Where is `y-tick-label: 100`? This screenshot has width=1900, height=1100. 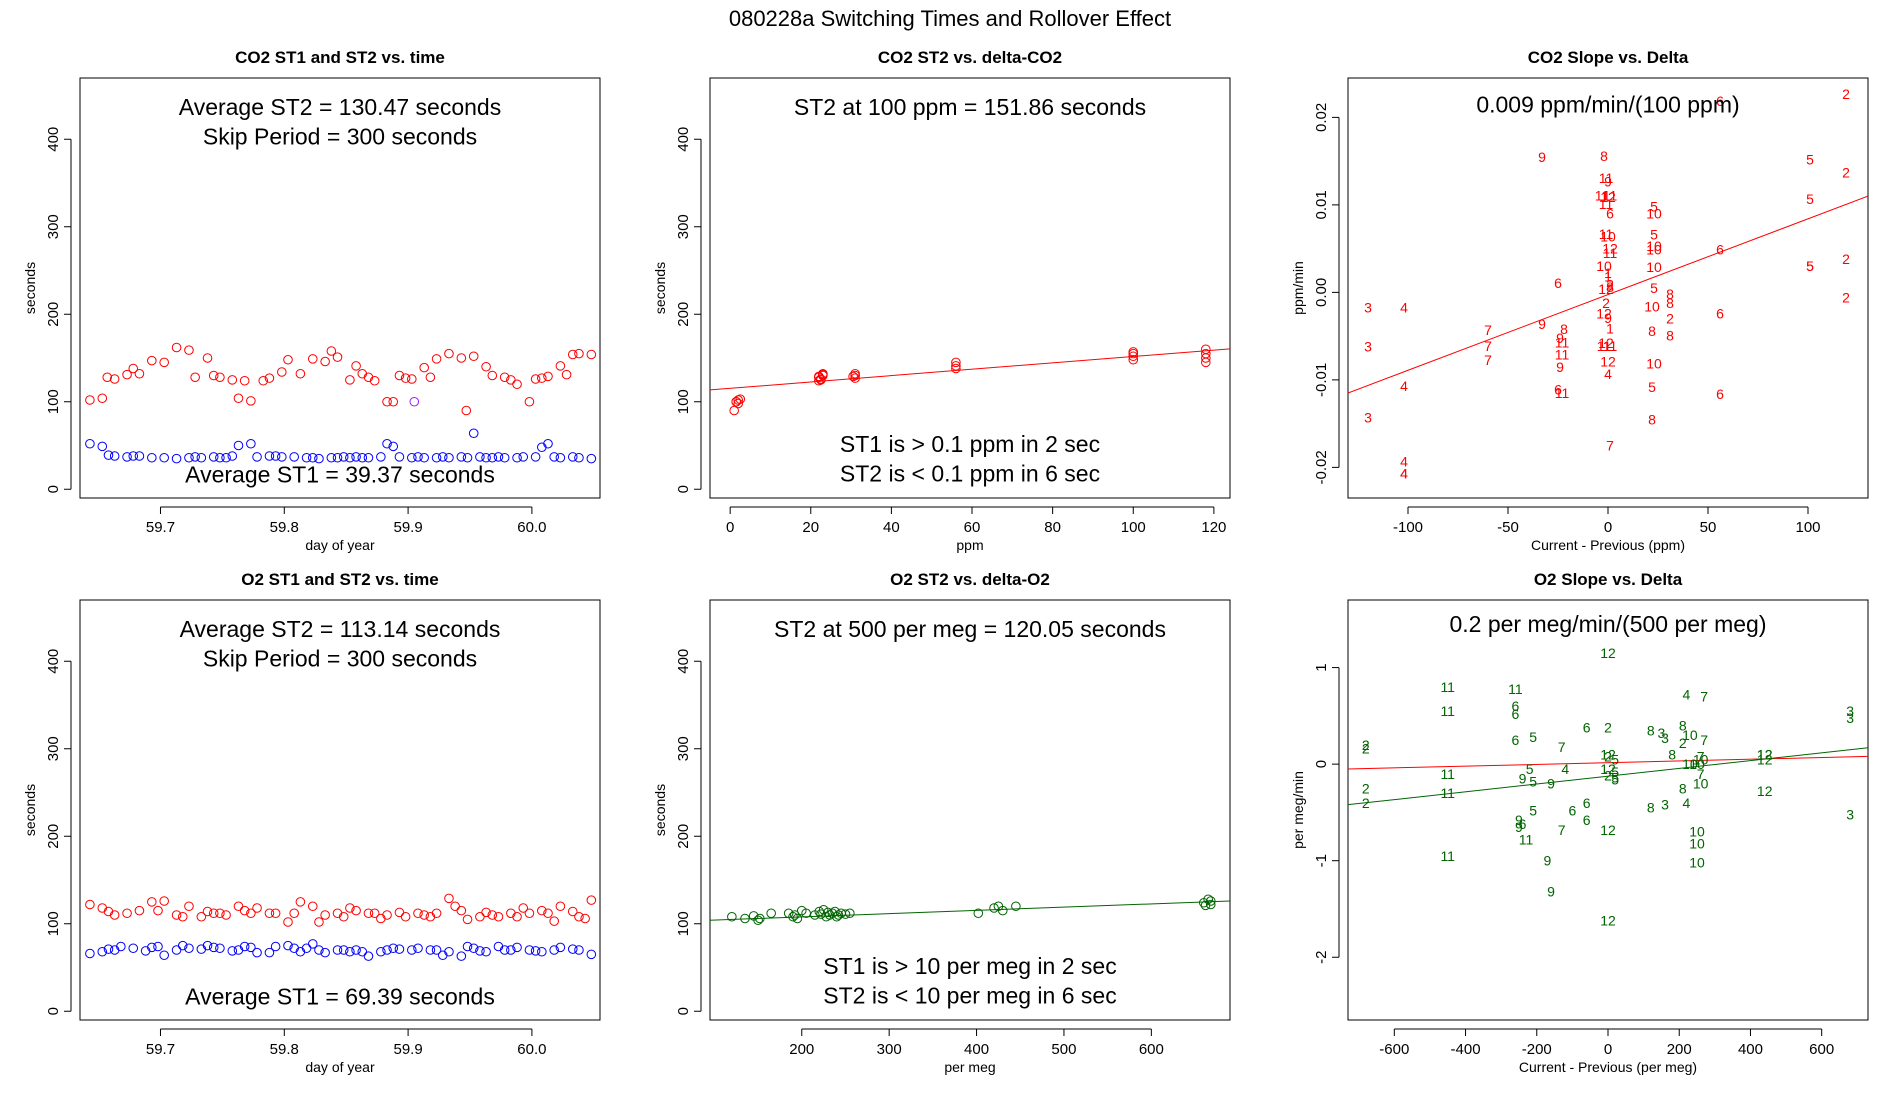 y-tick-label: 100 is located at coordinates (683, 923).